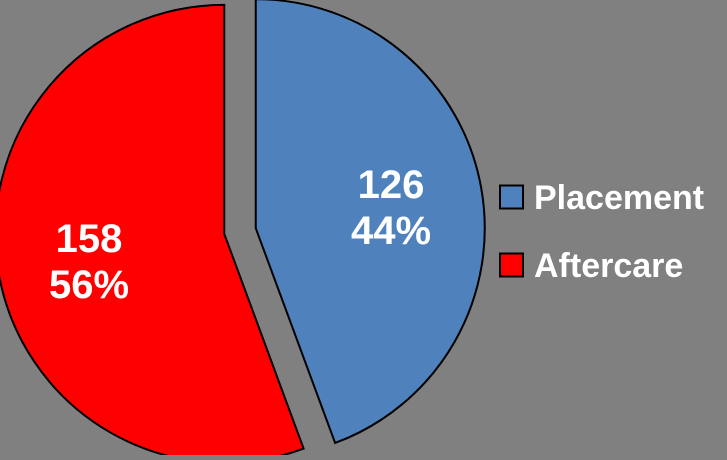 This screenshot has width=727, height=460. I want to click on slice-percent-label-aftercare: 56%, so click(89, 285).